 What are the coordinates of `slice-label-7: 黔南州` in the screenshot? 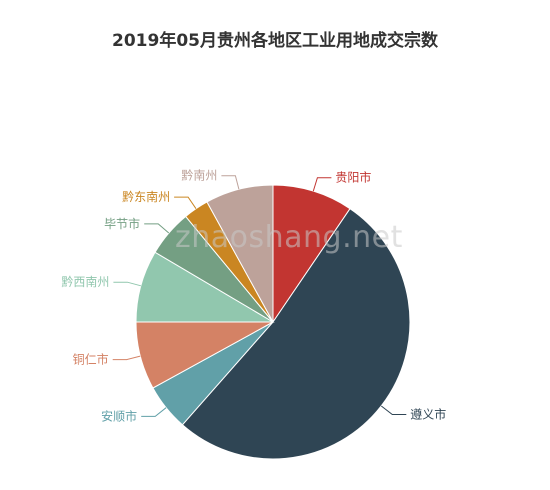 It's located at (199, 175).